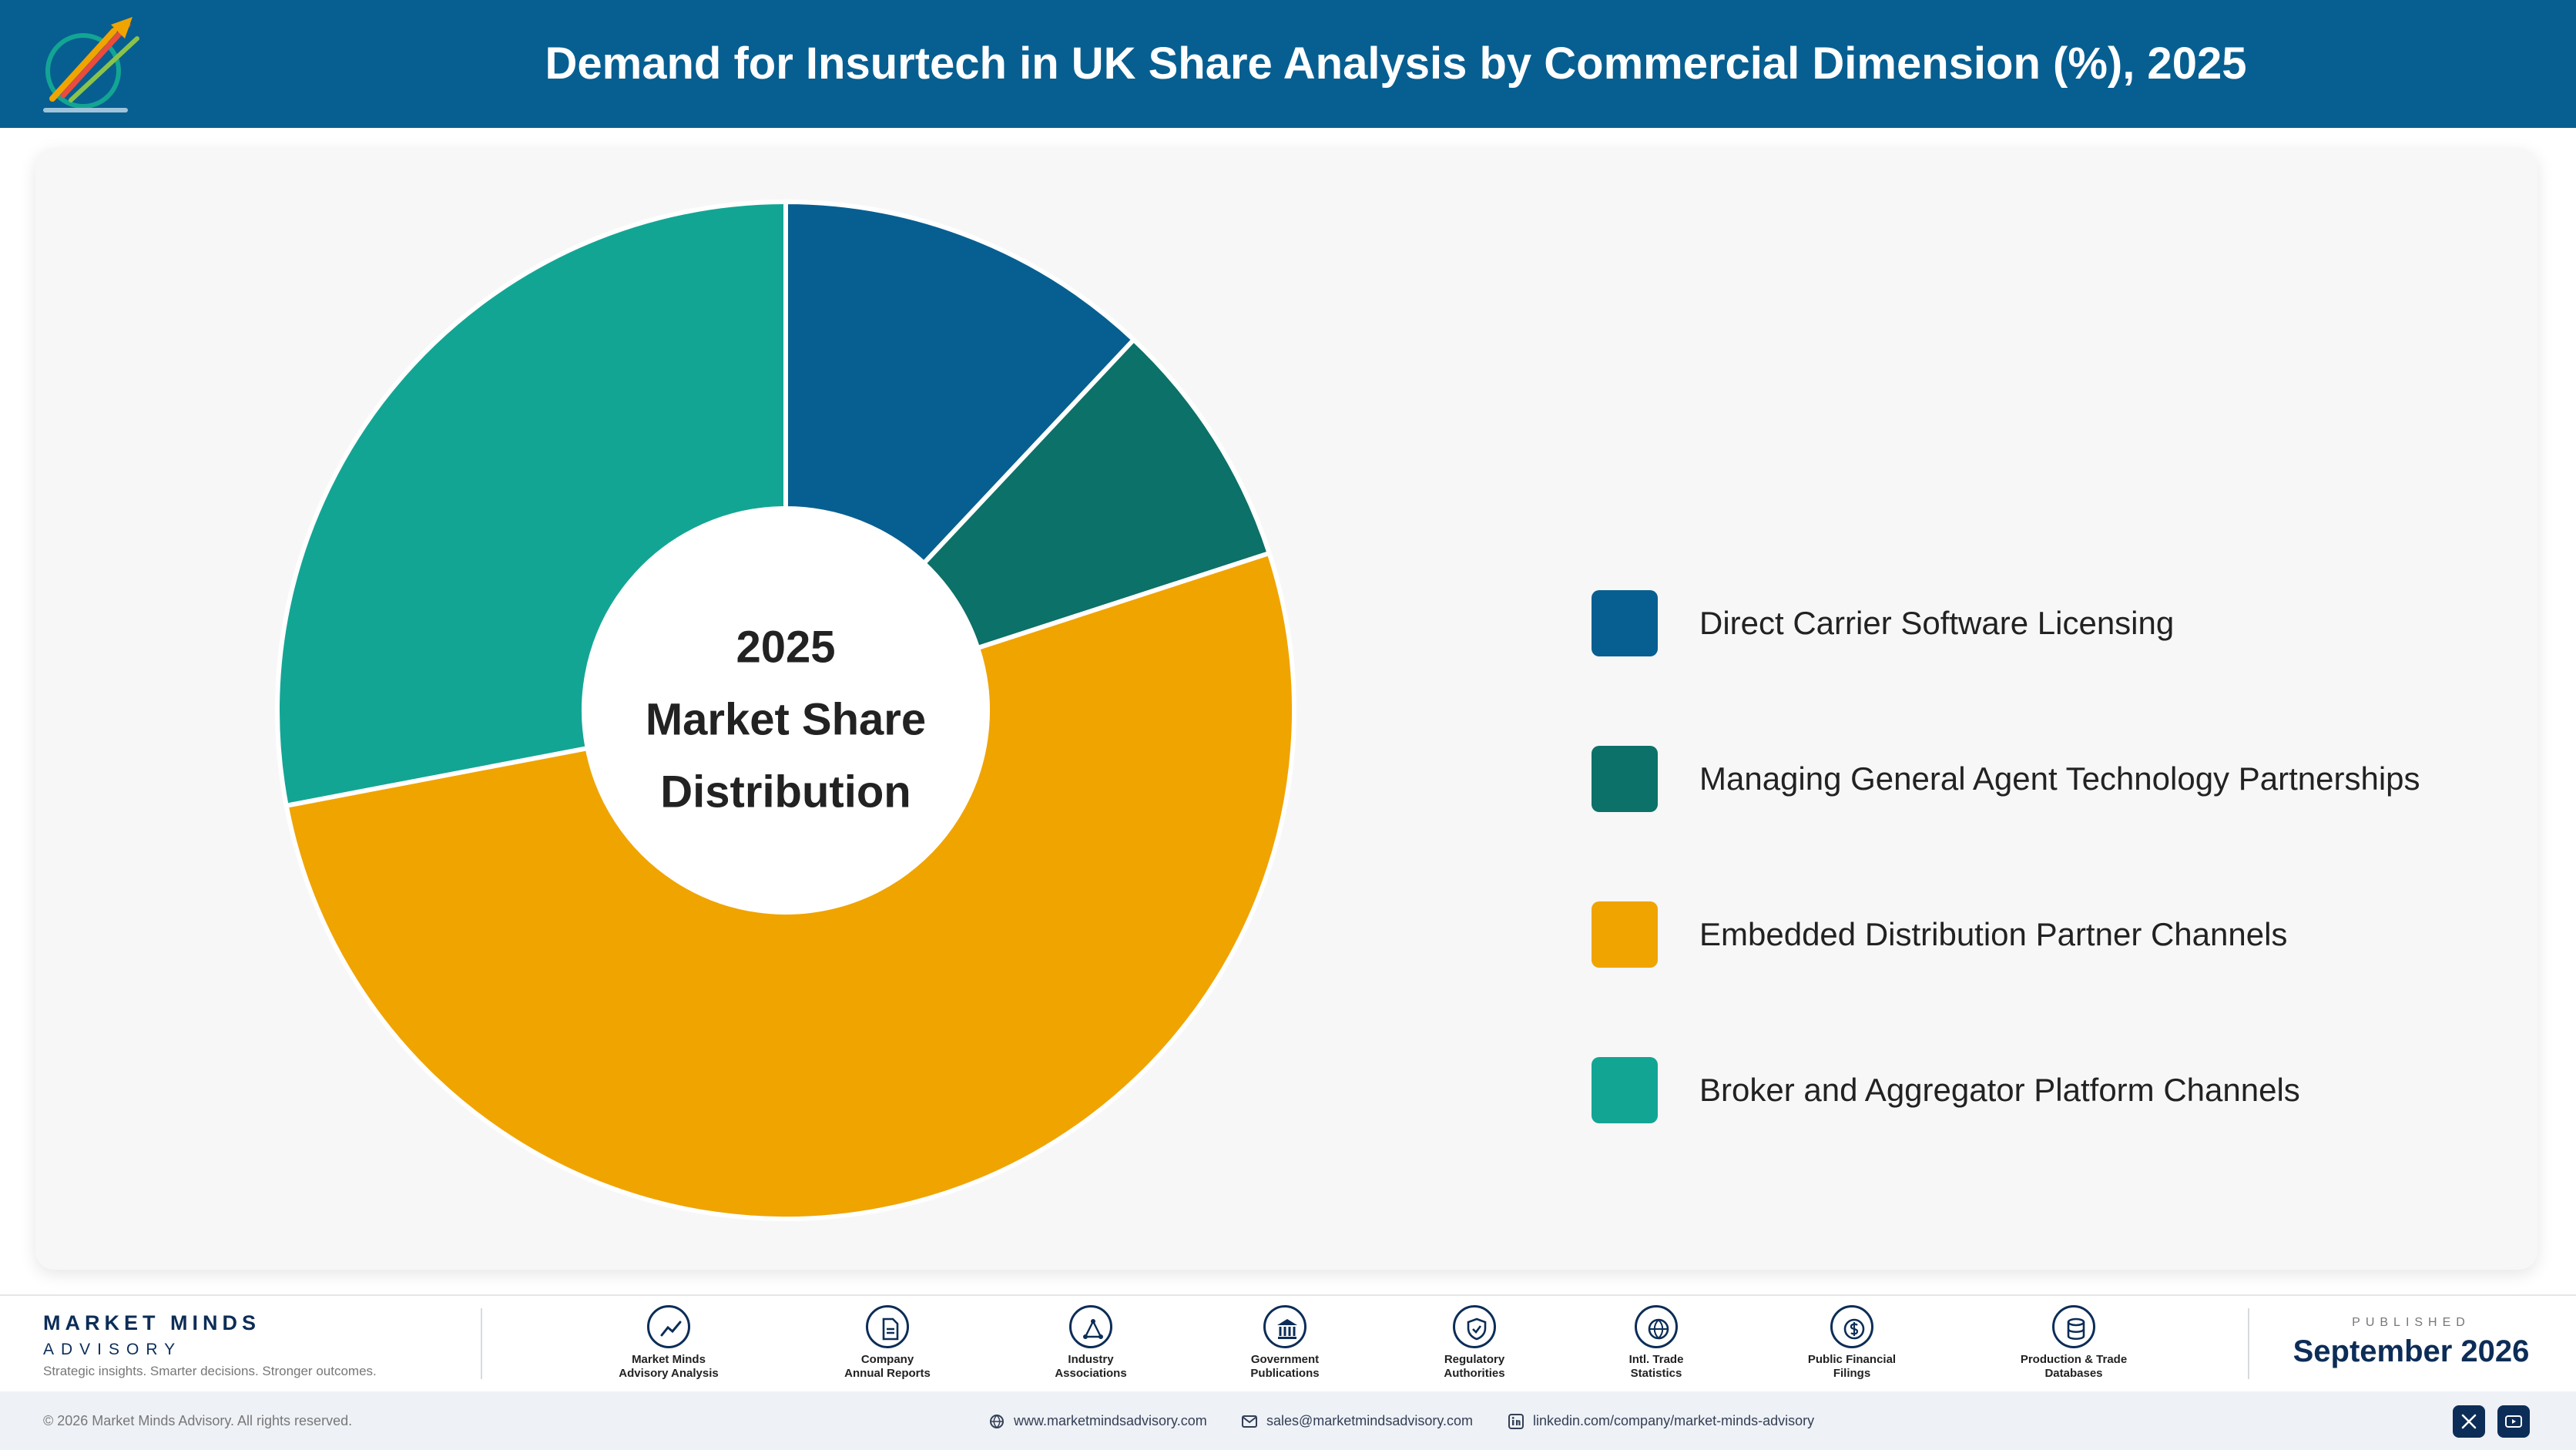  Describe the element at coordinates (1937, 623) in the screenshot. I see `legend-label: Direct Carrier Software Licensing` at that location.